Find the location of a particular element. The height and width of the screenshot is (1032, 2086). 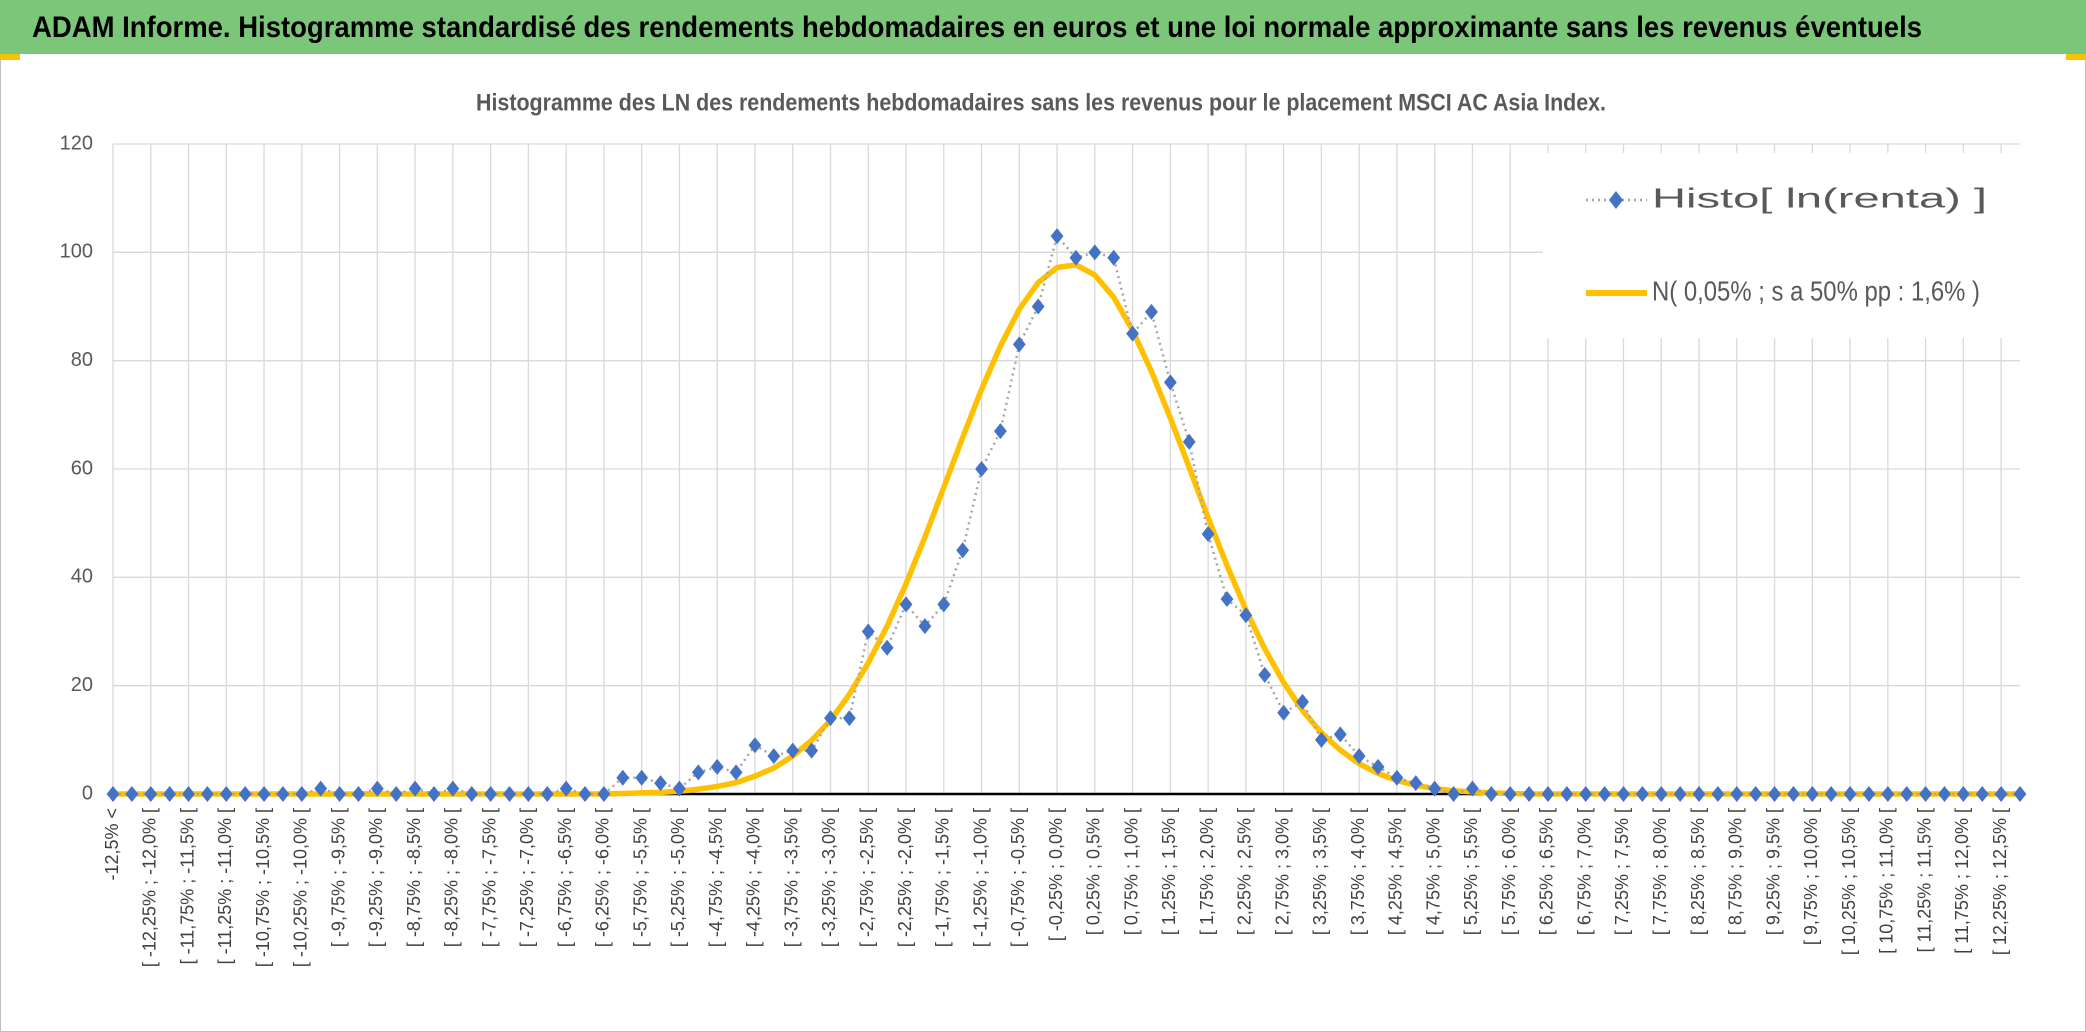

y-tick-label: 40 is located at coordinates (82, 577).